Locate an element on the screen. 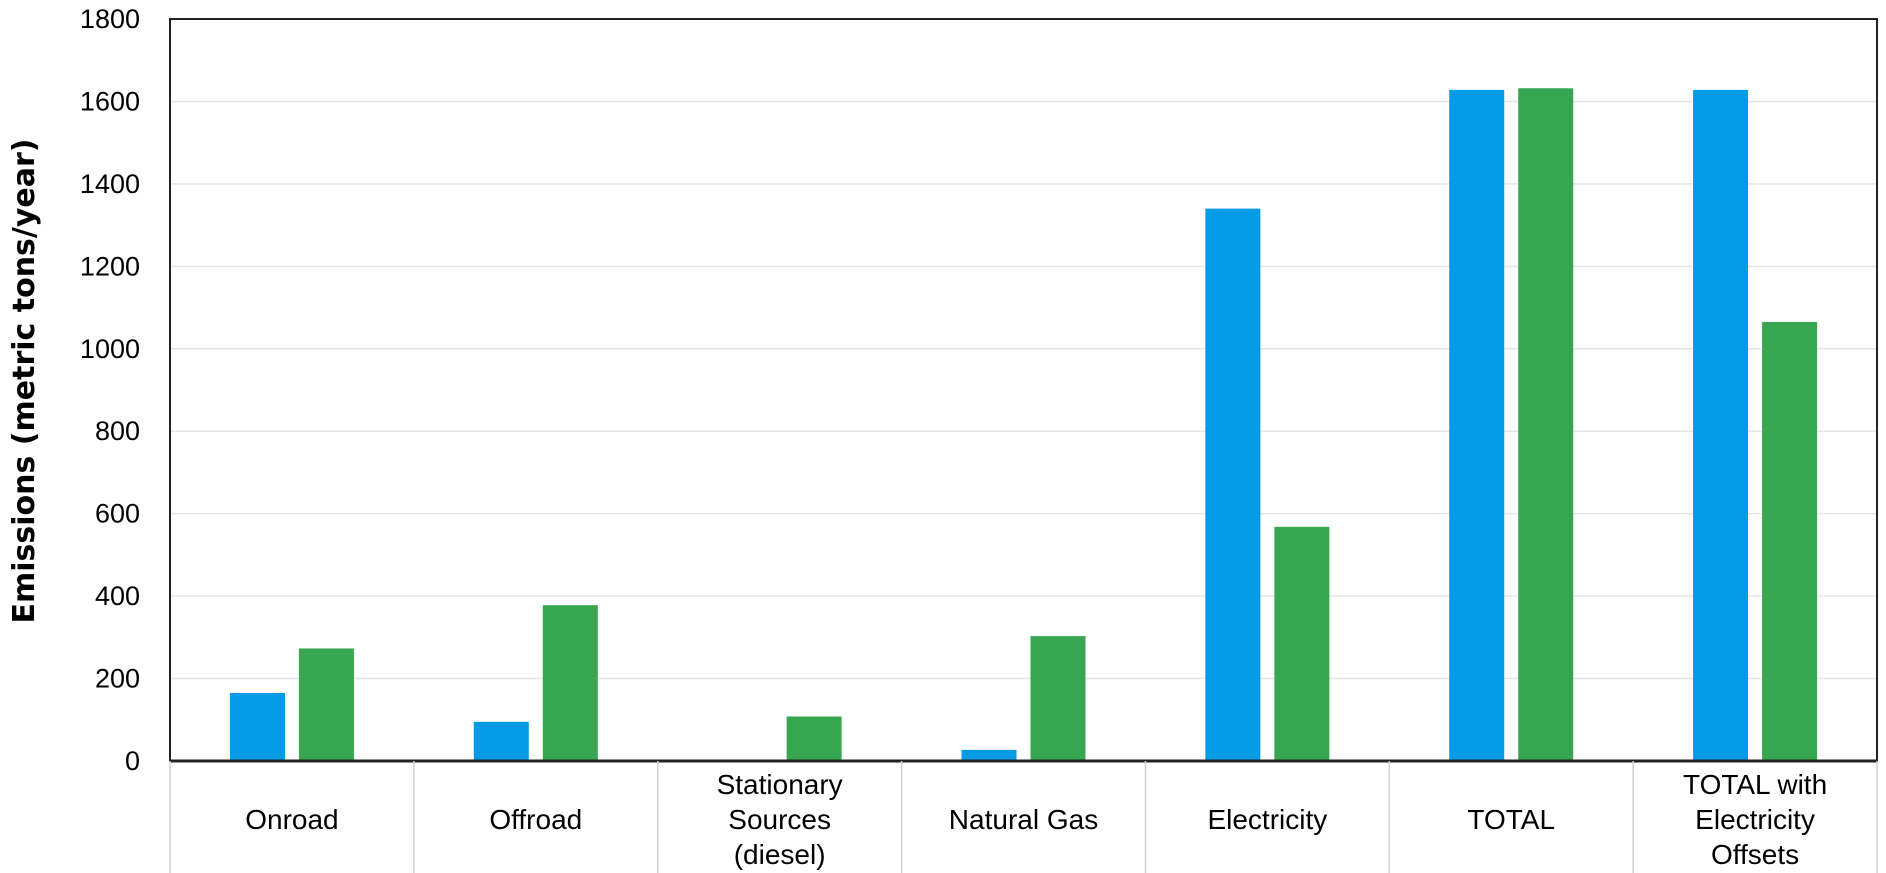 This screenshot has width=1886, height=873. category-label-line: Natural Gas is located at coordinates (1023, 819).